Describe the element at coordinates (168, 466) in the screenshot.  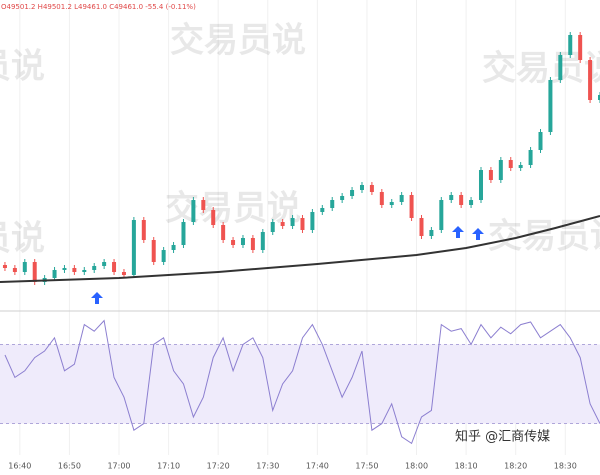
I see `x-tick-label: 17:10` at that location.